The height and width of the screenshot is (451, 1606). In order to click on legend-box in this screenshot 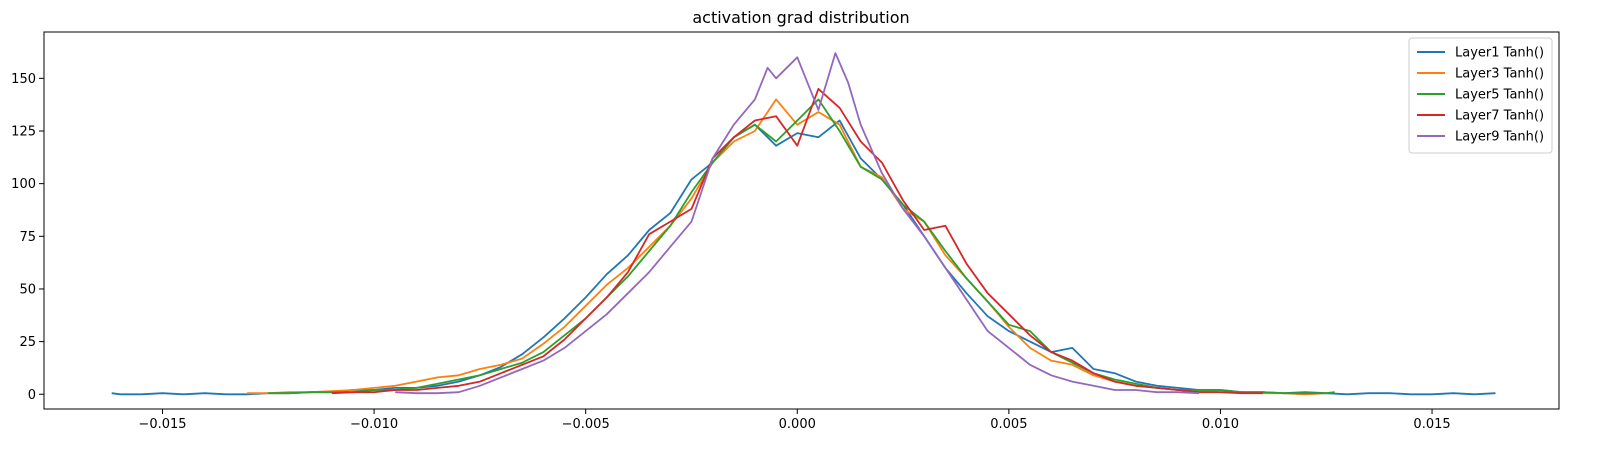, I will do `click(1480, 95)`.